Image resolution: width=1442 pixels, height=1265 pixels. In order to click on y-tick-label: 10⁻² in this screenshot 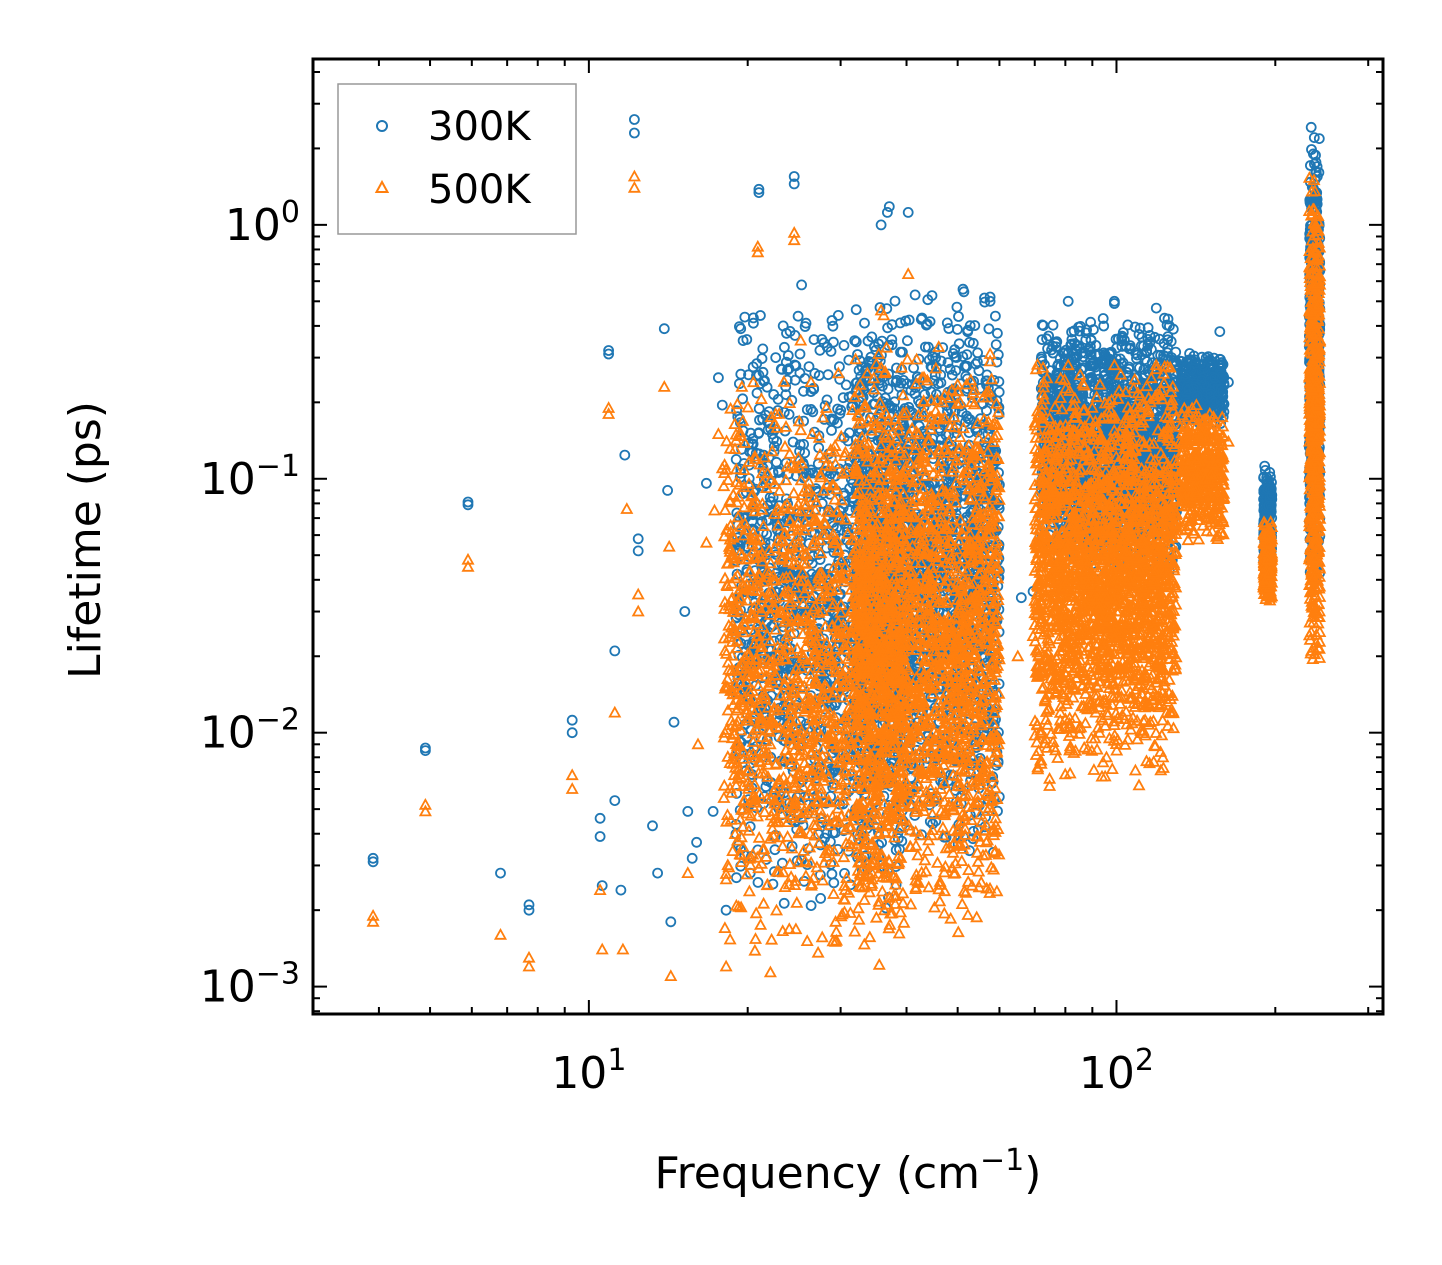, I will do `click(250, 731)`.